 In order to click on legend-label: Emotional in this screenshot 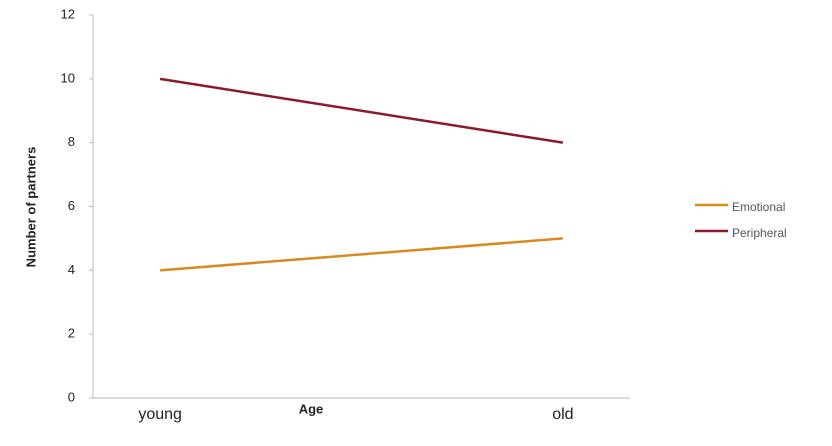, I will do `click(758, 207)`.